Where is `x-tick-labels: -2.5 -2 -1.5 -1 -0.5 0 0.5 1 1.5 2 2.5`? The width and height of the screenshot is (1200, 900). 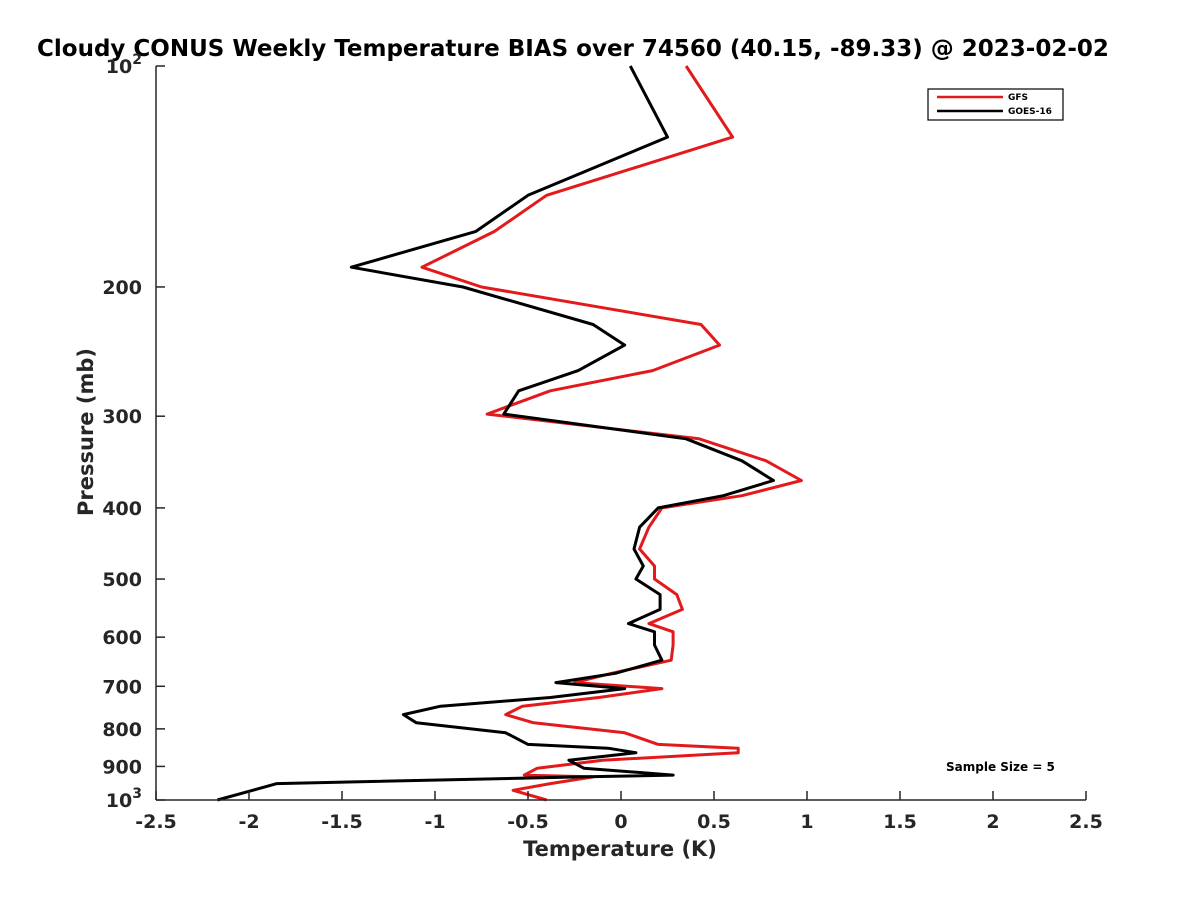 x-tick-labels: -2.5 -2 -1.5 -1 -0.5 0 0.5 1 1.5 2 2.5 is located at coordinates (619, 822).